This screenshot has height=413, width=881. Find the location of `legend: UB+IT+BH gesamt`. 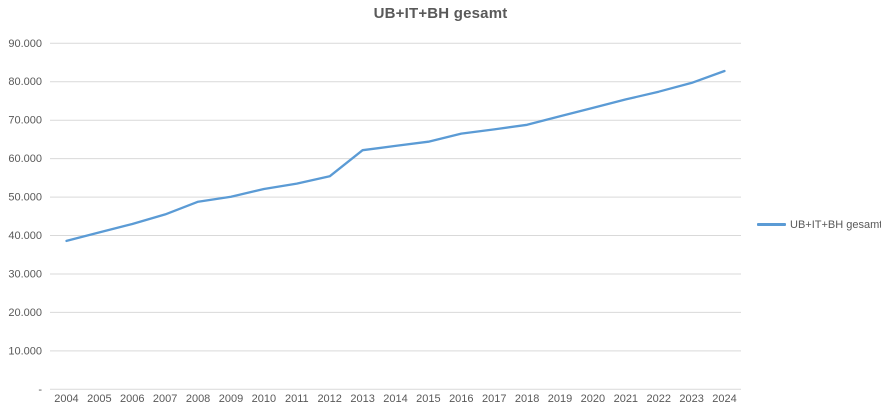

legend: UB+IT+BH gesamt is located at coordinates (819, 224).